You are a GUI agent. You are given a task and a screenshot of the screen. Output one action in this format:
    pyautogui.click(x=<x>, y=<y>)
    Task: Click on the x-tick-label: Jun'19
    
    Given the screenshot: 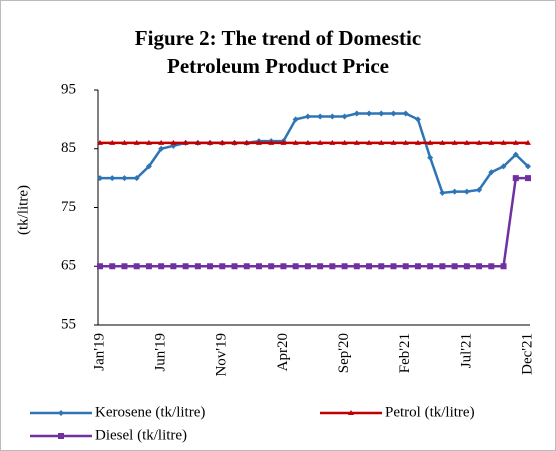 What is the action you would take?
    pyautogui.click(x=161, y=352)
    